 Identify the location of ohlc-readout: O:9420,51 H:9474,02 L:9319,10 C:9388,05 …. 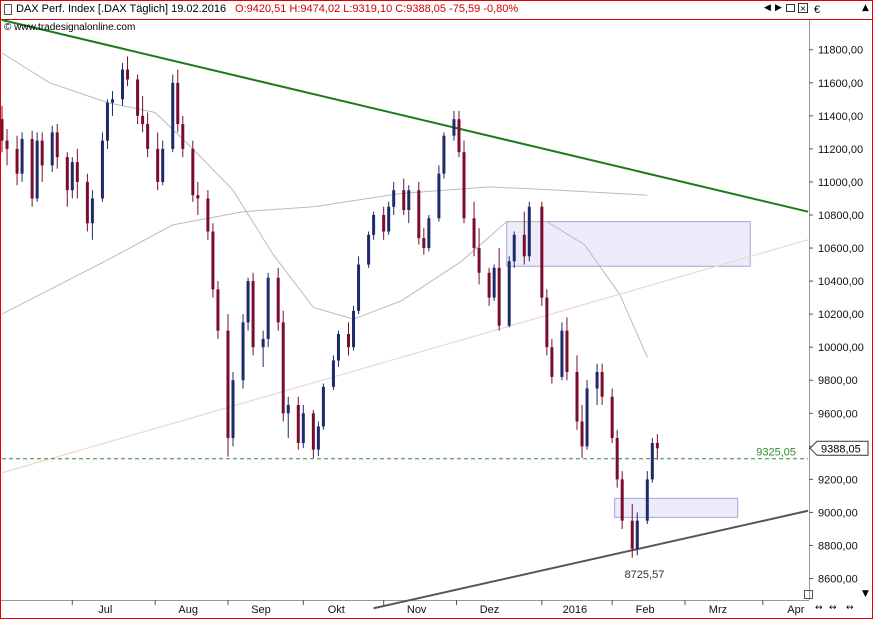
(377, 9).